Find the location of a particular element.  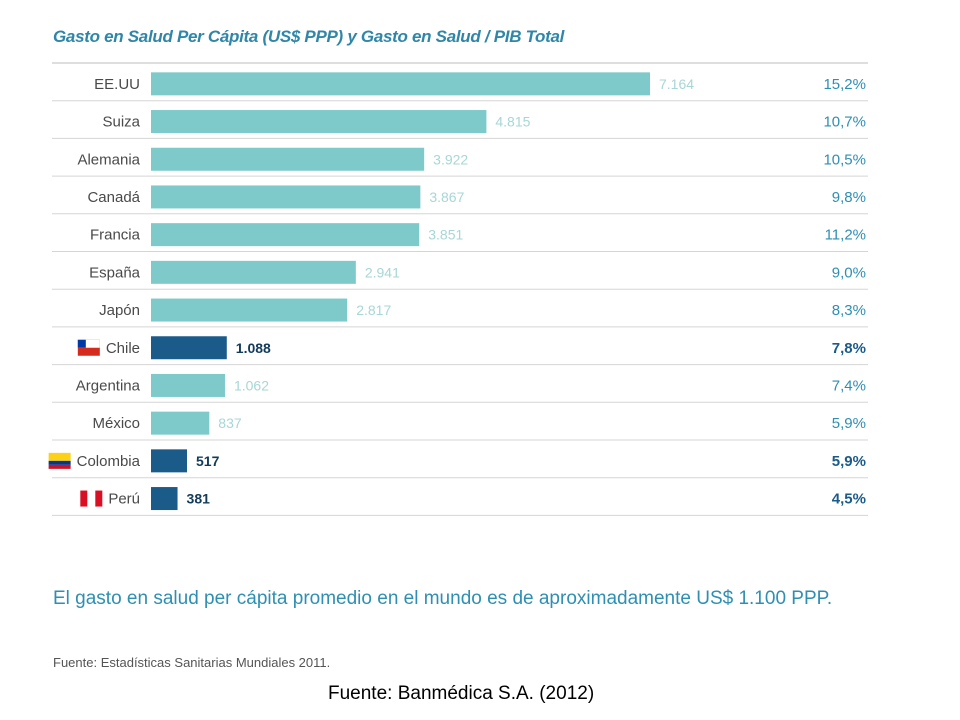

pct-gdp-label: 7,8% is located at coordinates (849, 348).